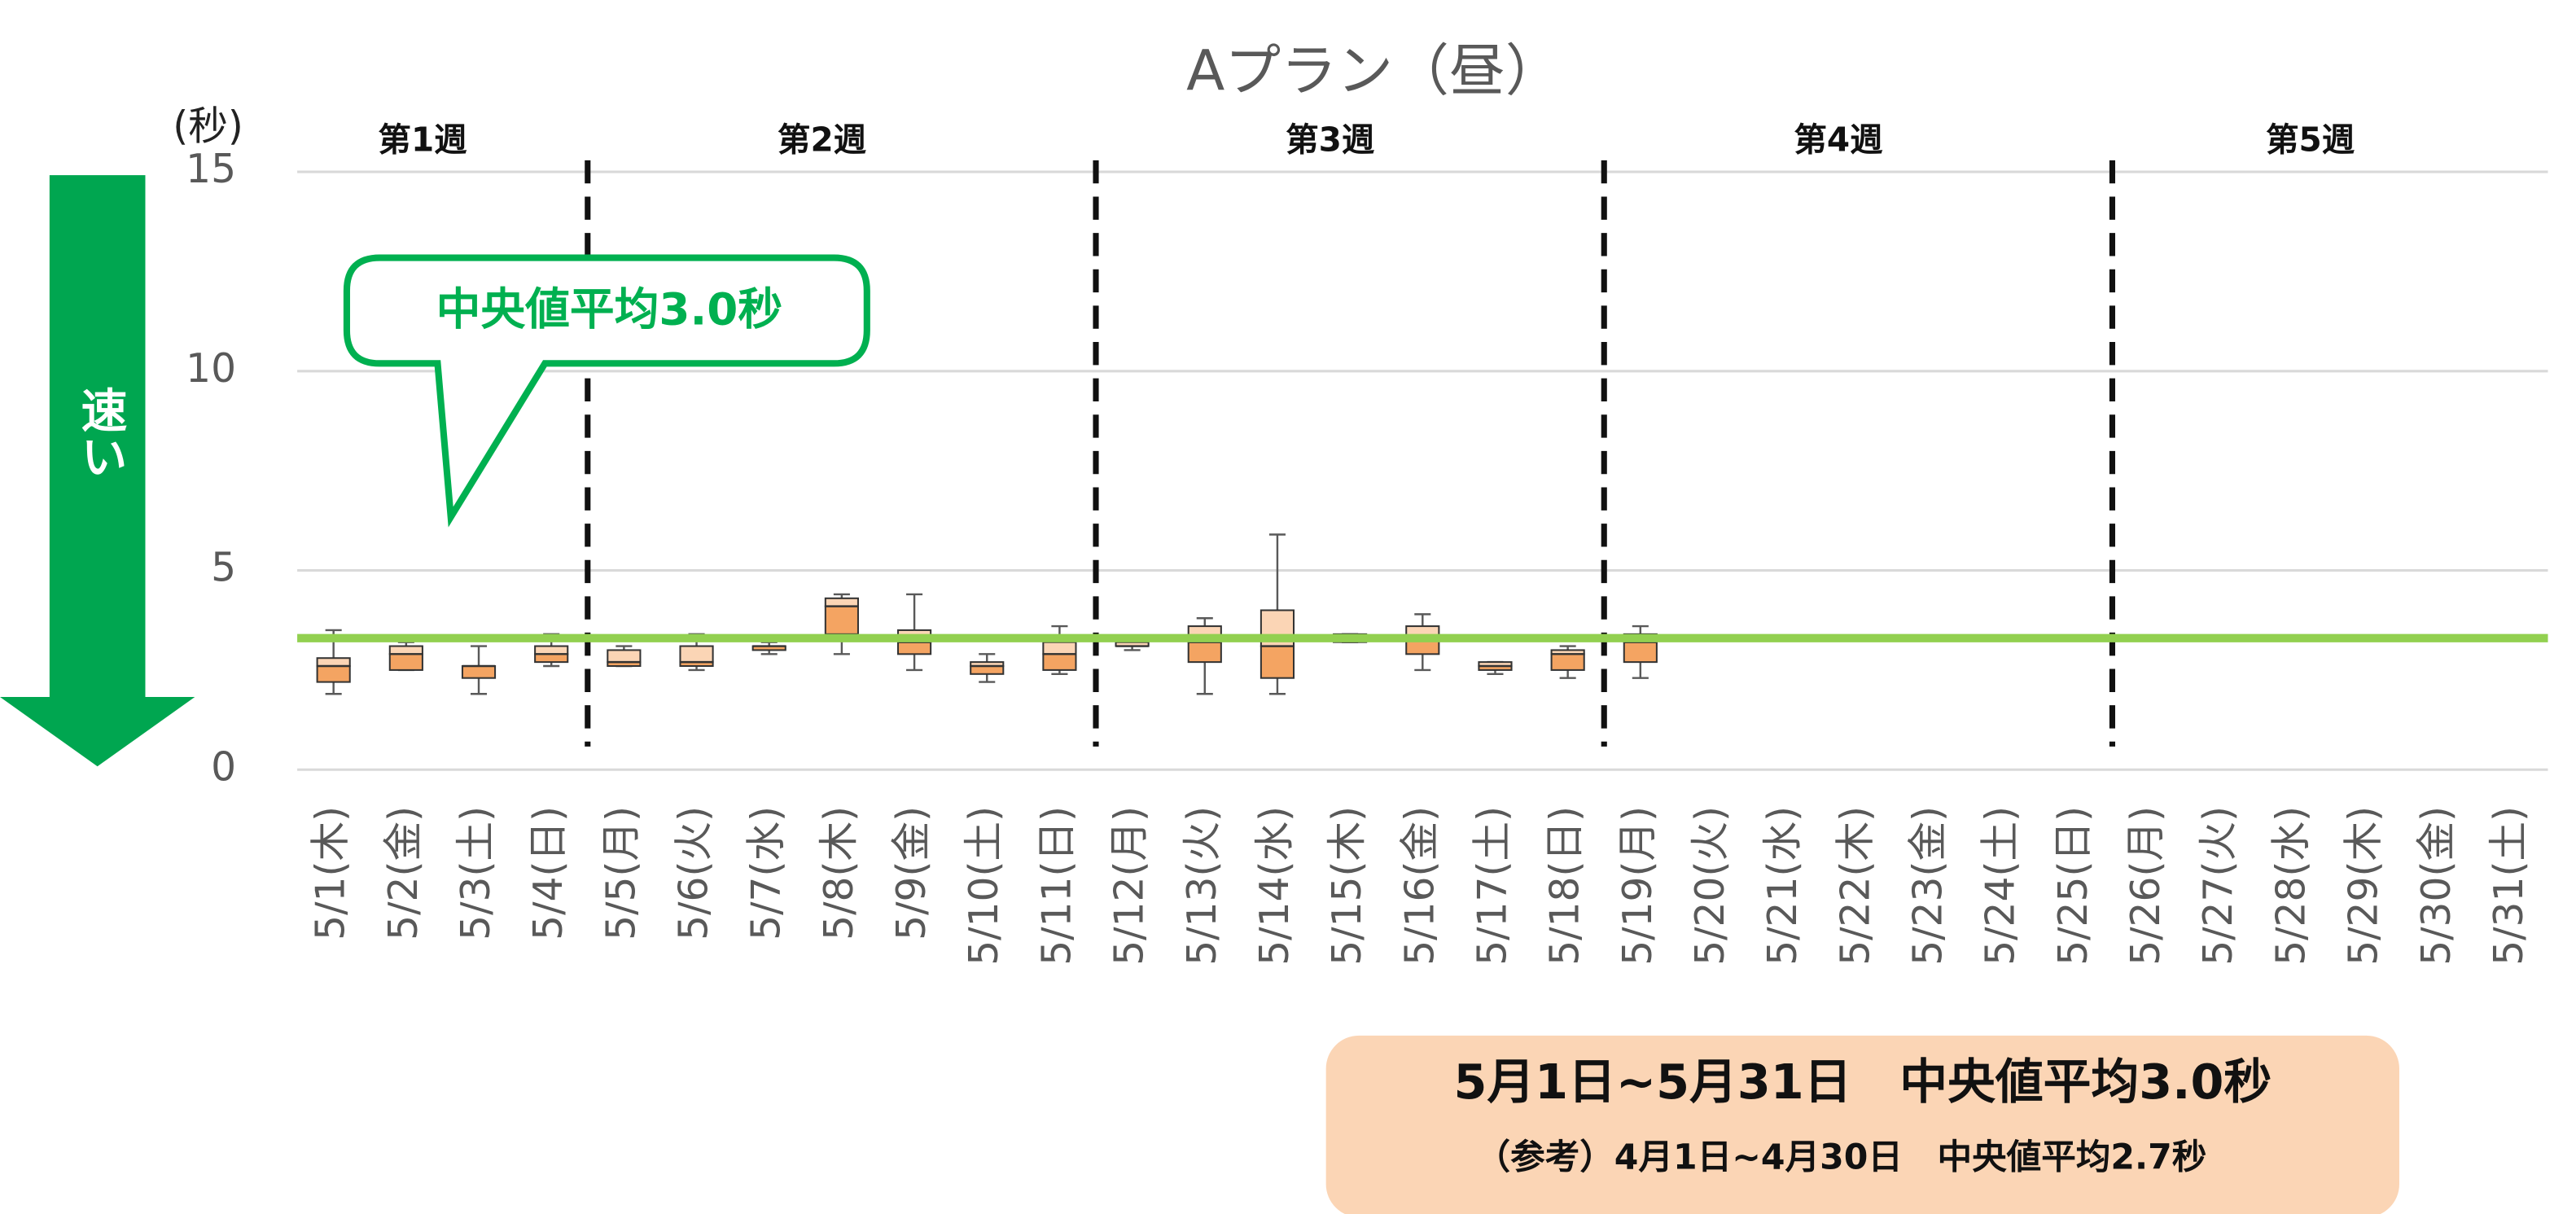 Image resolution: width=2576 pixels, height=1214 pixels. Describe the element at coordinates (476, 873) in the screenshot. I see `x-tick-label: 5/3(土)` at that location.